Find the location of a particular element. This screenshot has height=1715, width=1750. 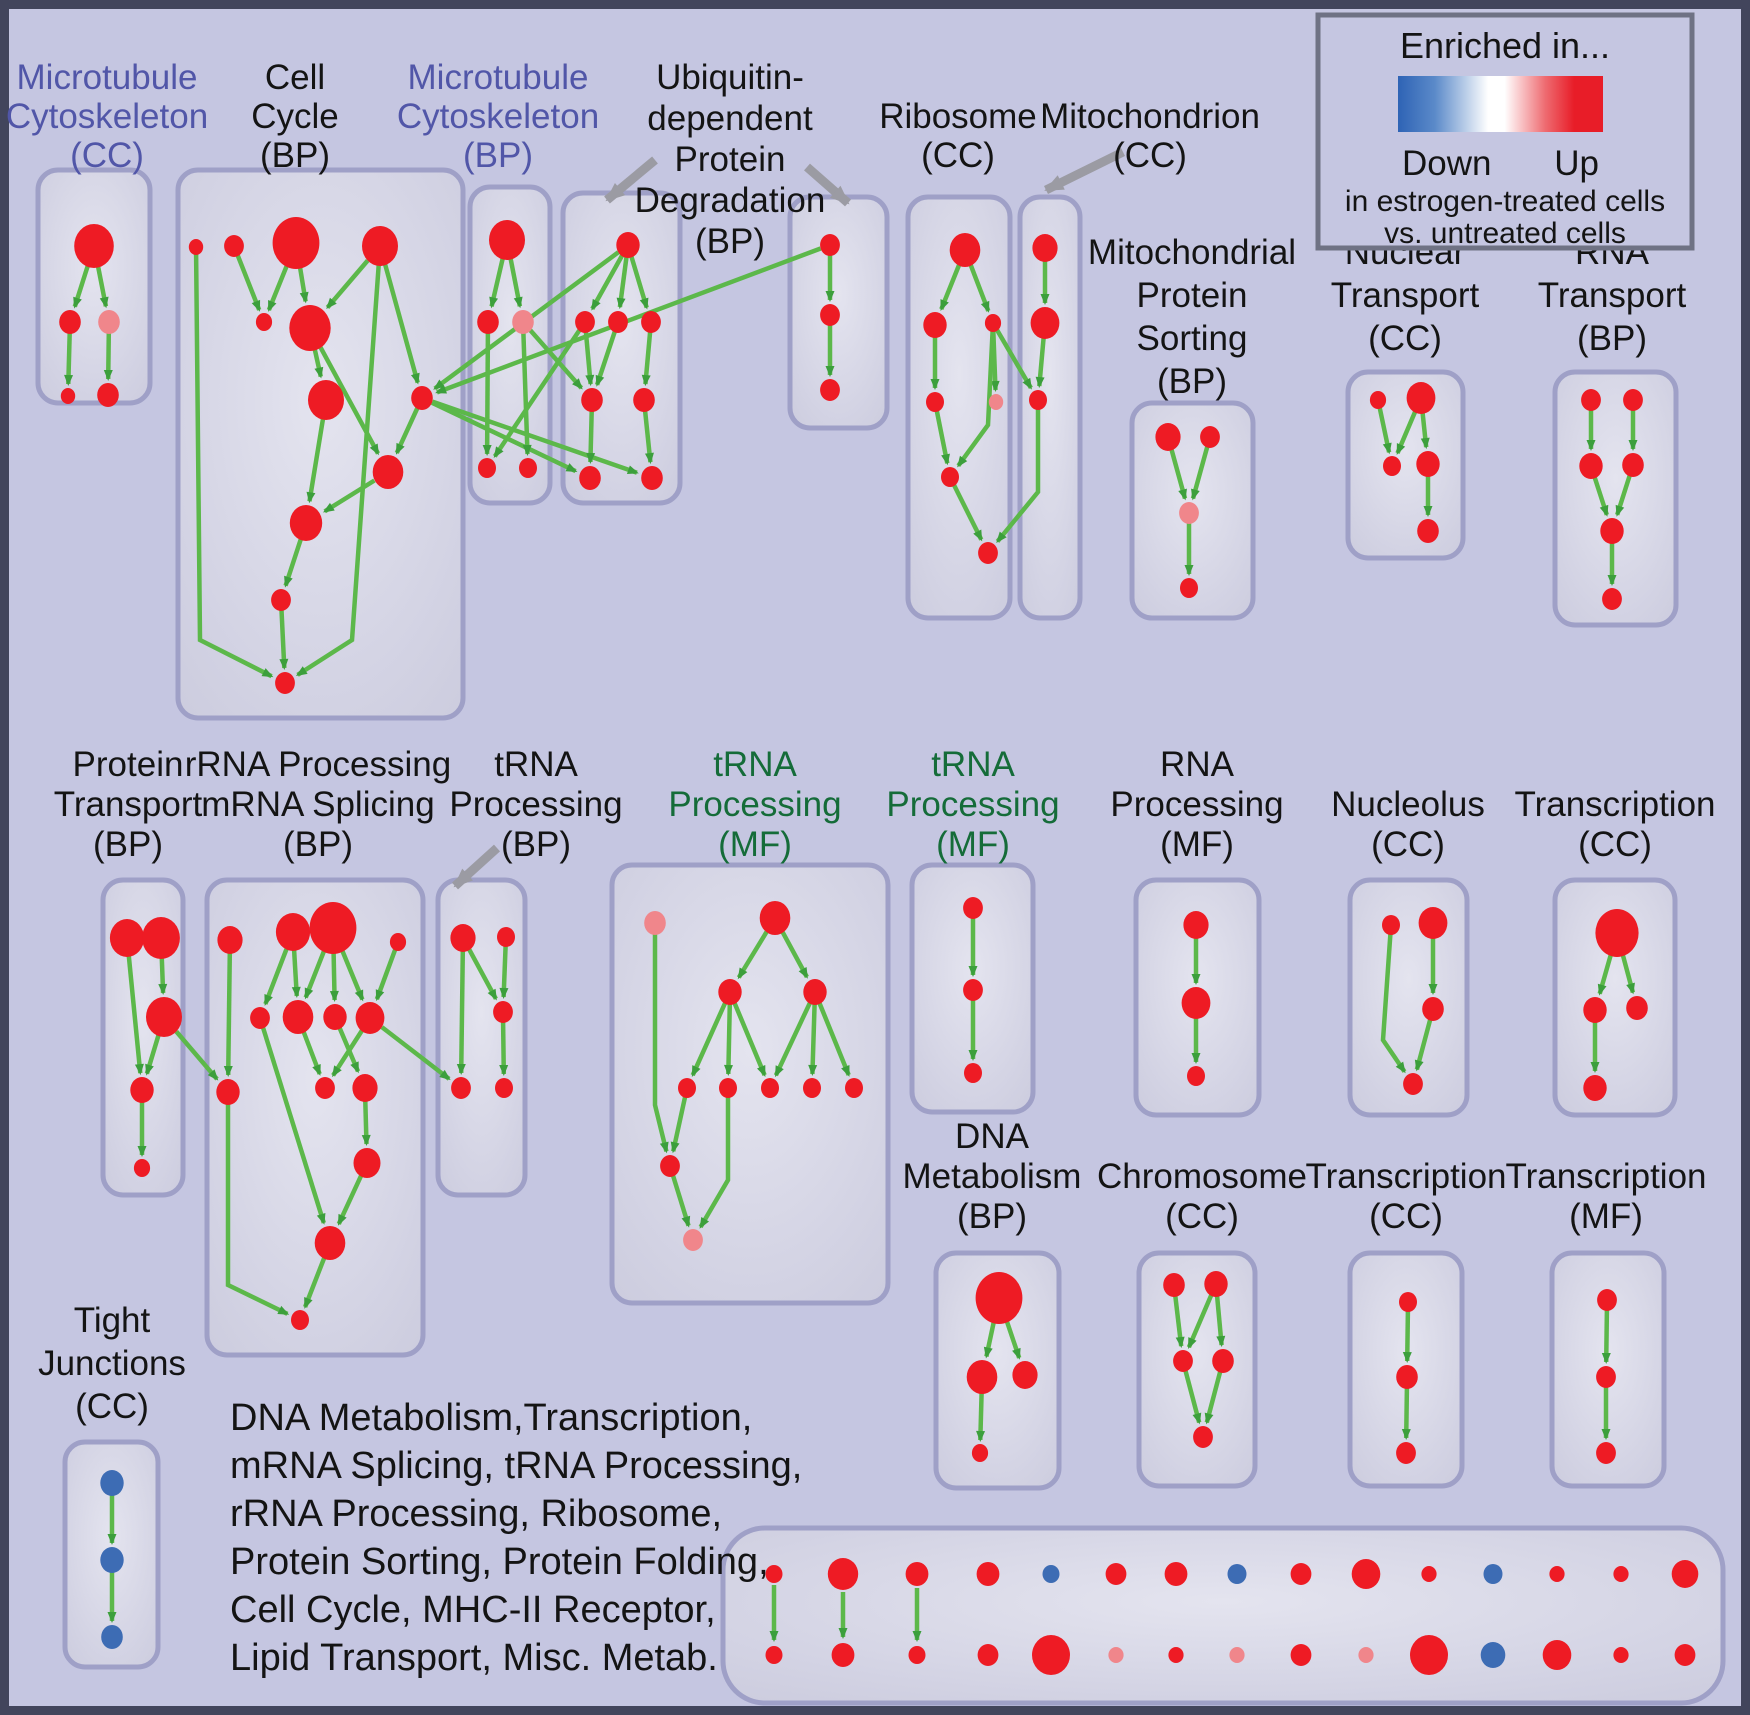

label-transcription-cc-2-line2: (CC) is located at coordinates (1406, 1216).